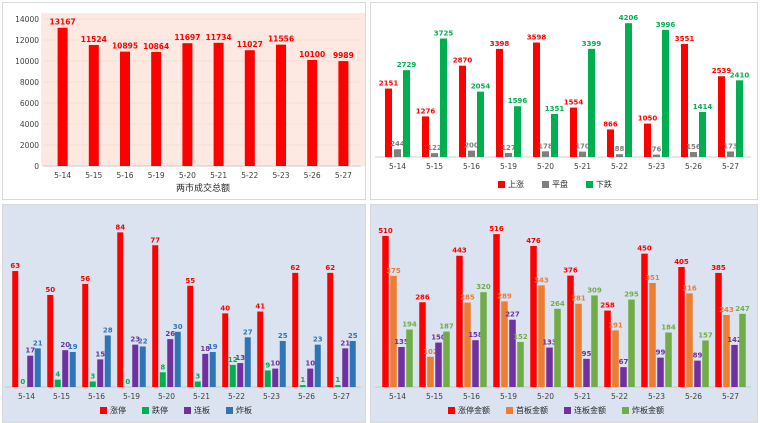 This screenshot has width=760, height=423. Describe the element at coordinates (27, 61) in the screenshot. I see `y-tick-label: 10000` at that location.